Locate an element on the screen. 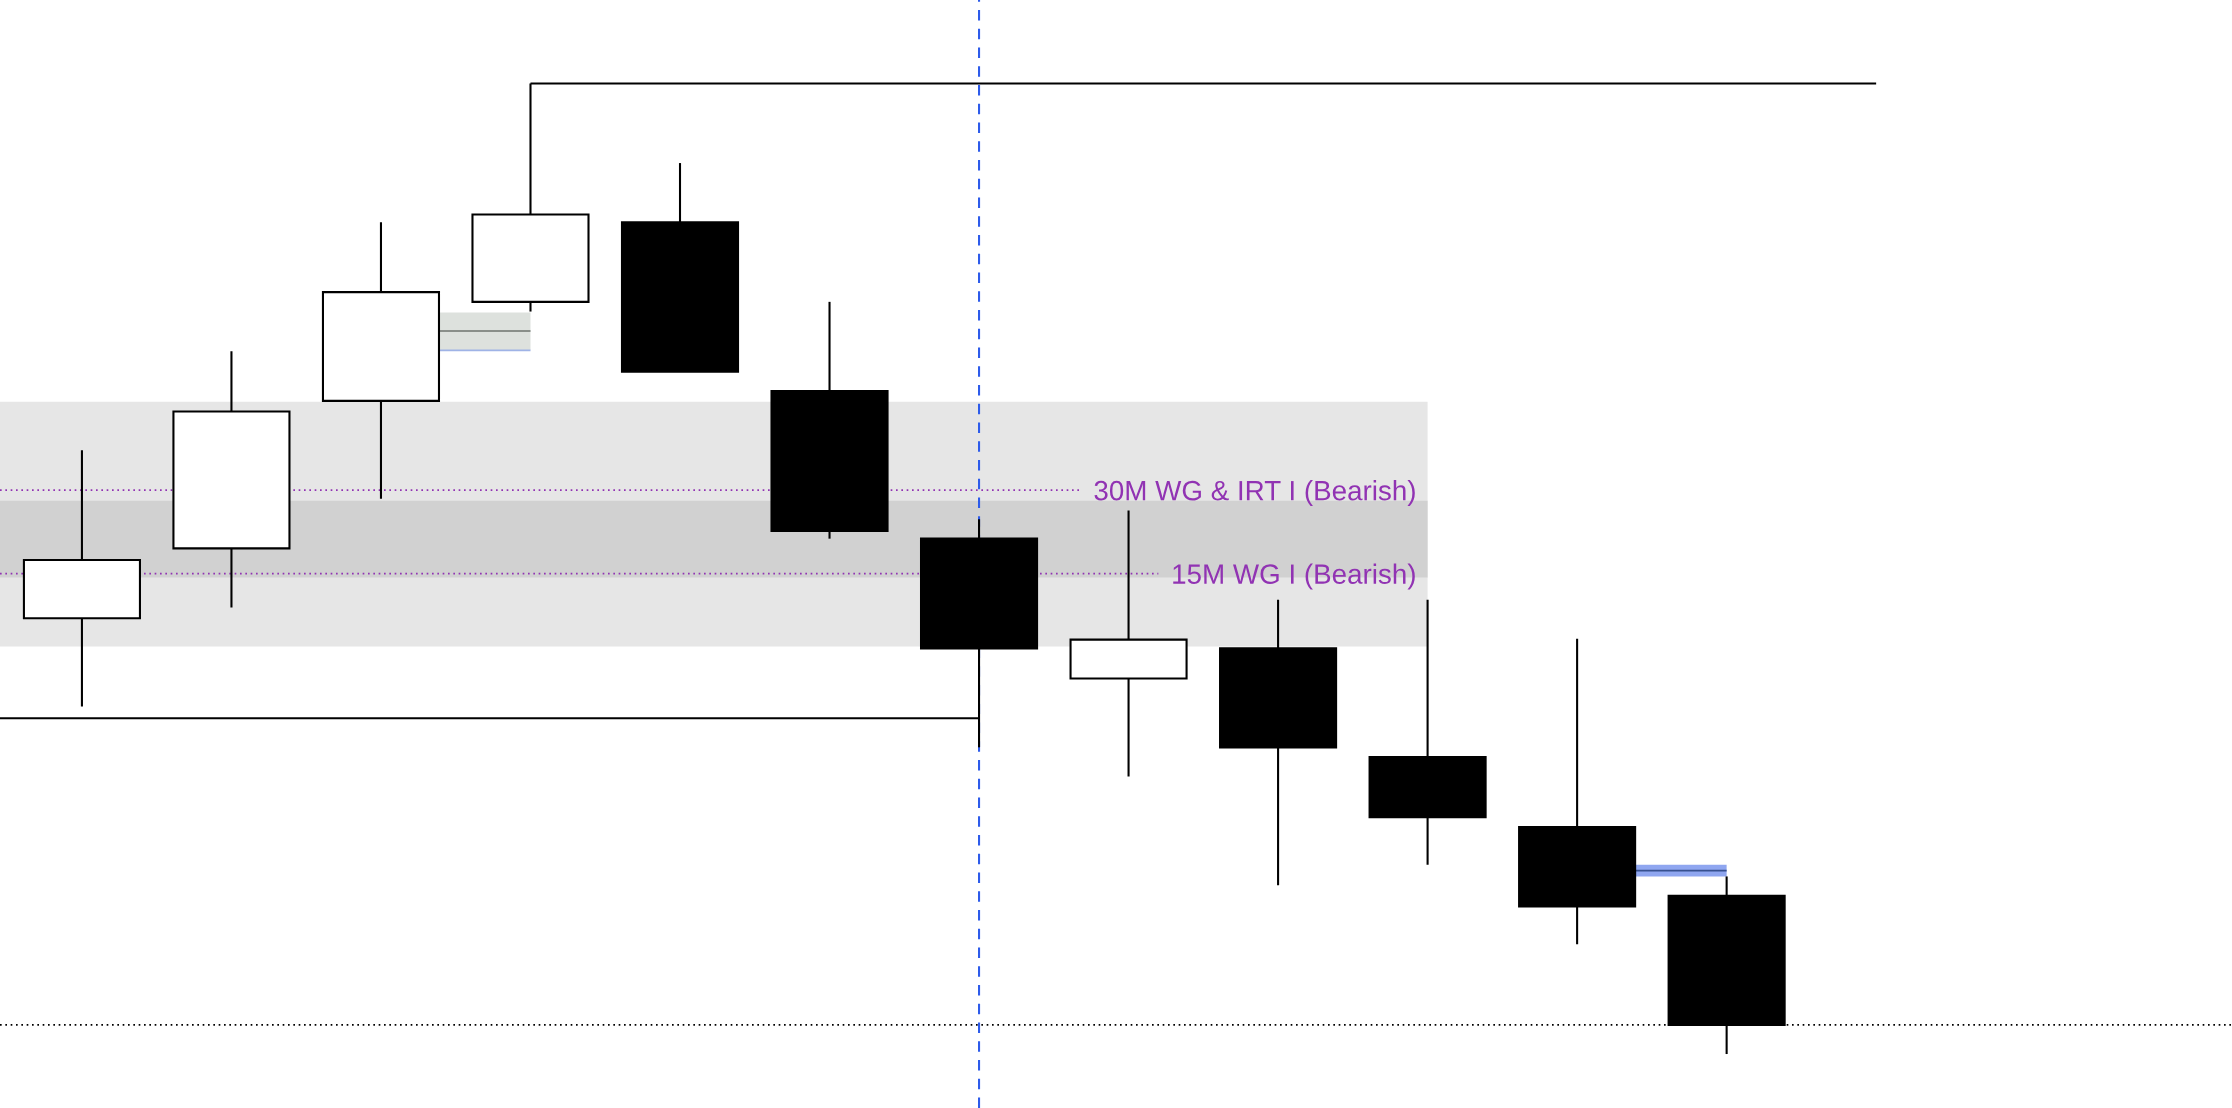 This screenshot has width=2232, height=1108. ref-line-label: 15M WG I (Bearish) is located at coordinates (1294, 576).